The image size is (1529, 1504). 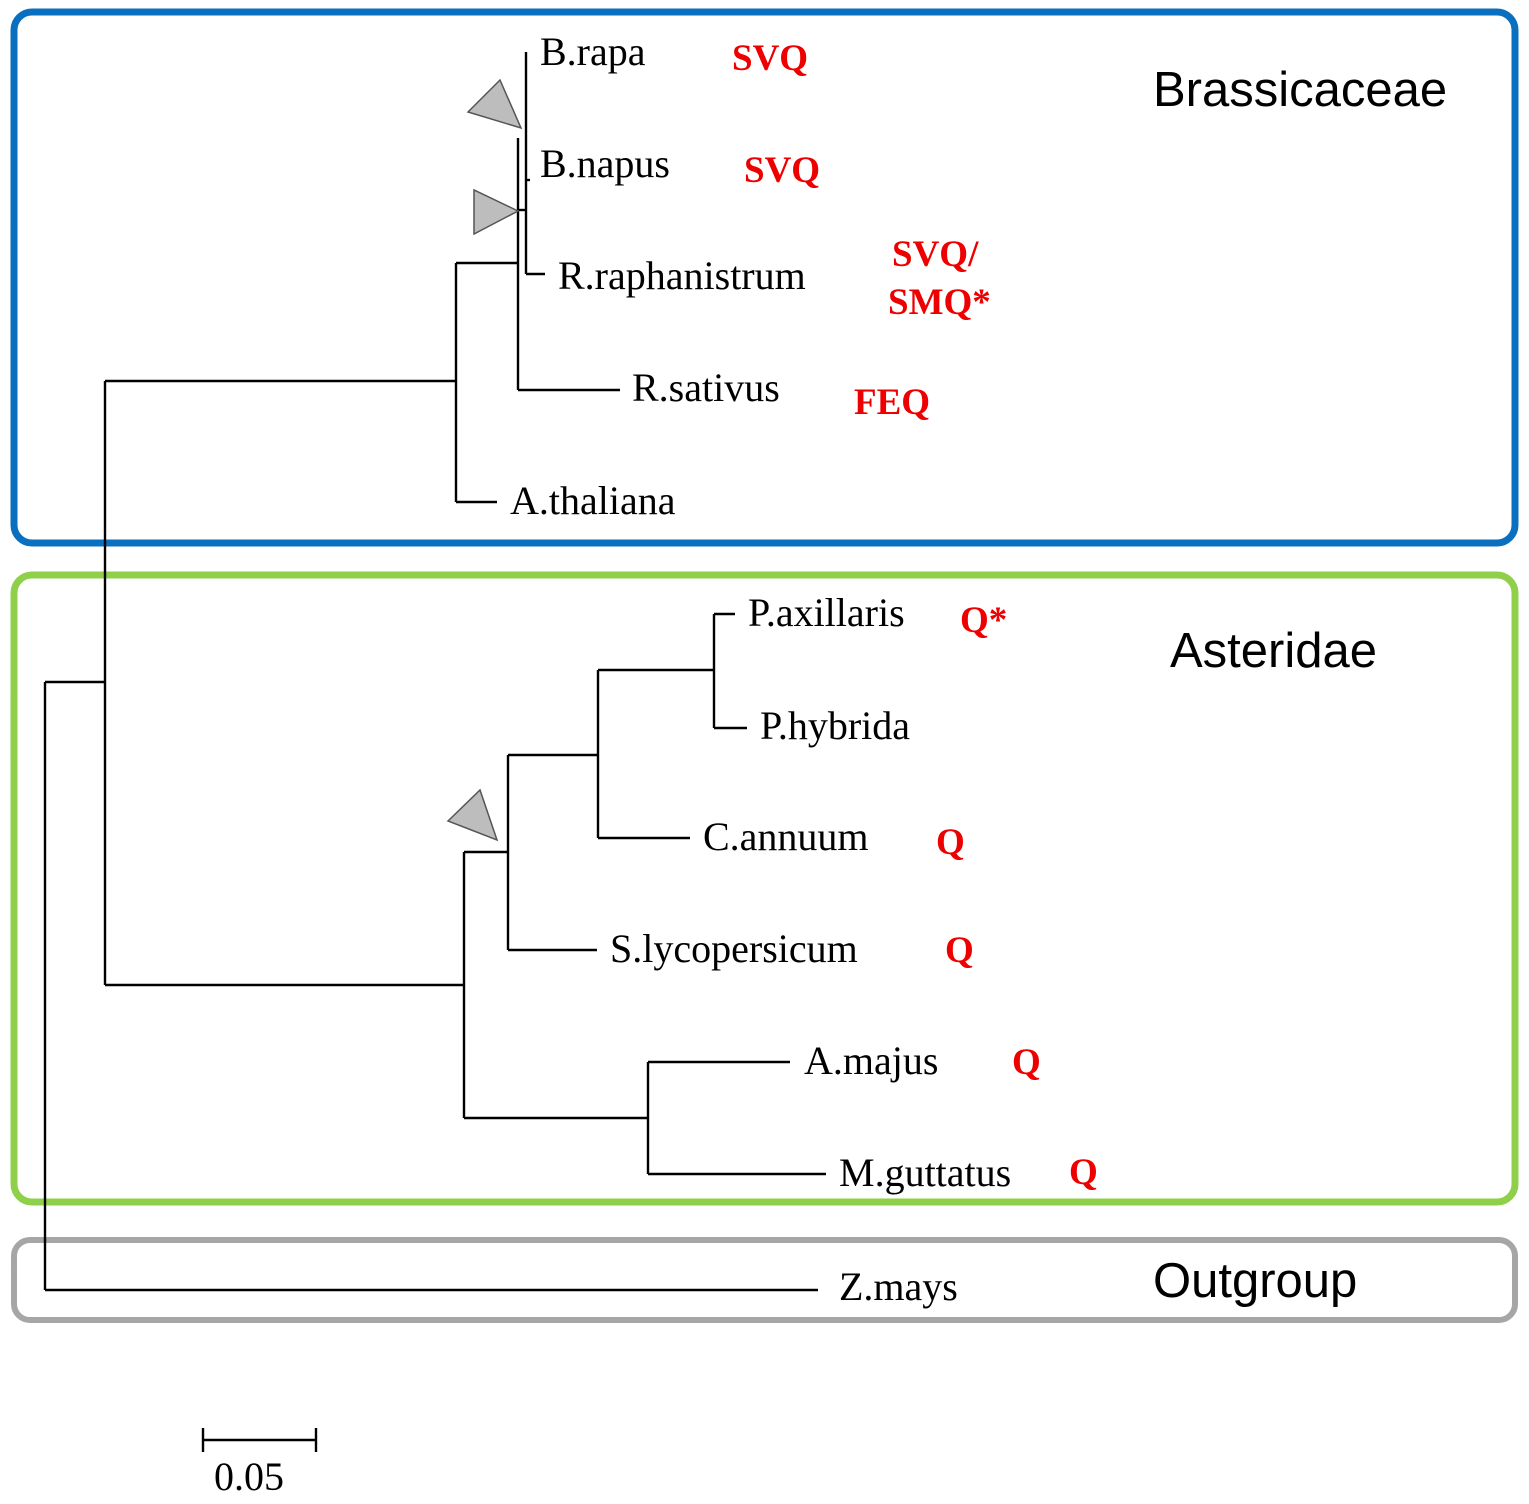 I want to click on taxon-z-mays: Z.mays, so click(x=898, y=1286).